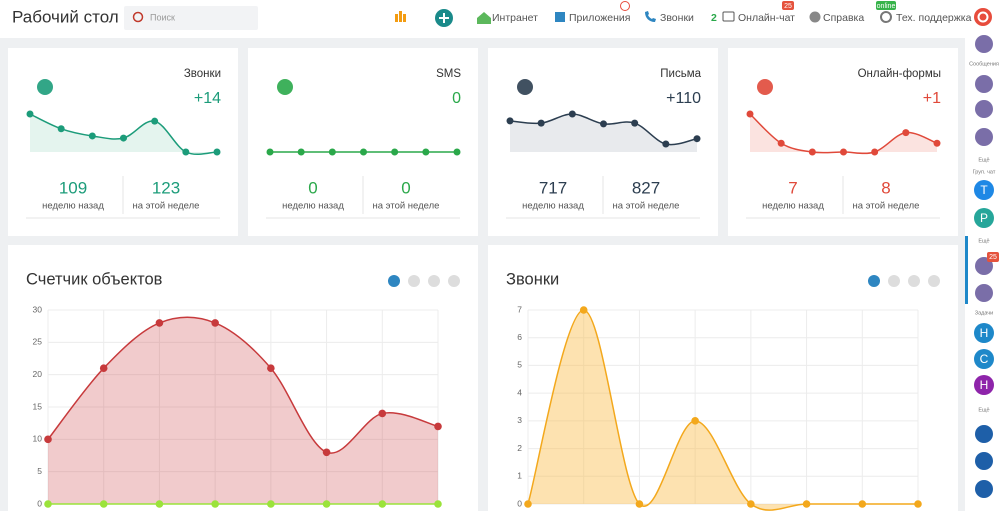 This screenshot has height=511, width=1000. Describe the element at coordinates (38, 406) in the screenshot. I see `y-tick-label: 15` at that location.